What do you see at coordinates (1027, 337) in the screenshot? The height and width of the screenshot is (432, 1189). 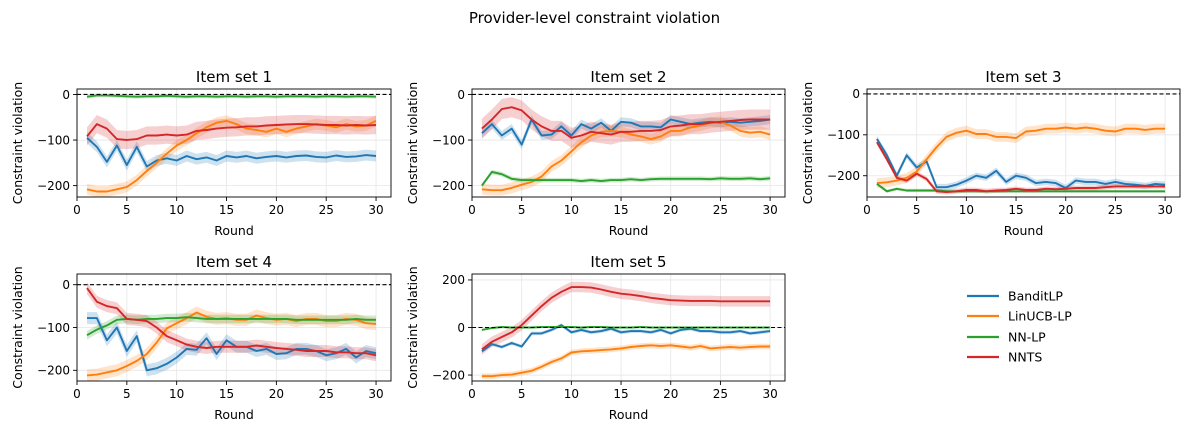 I see `legend-label-nn-lp: NN-LP` at bounding box center [1027, 337].